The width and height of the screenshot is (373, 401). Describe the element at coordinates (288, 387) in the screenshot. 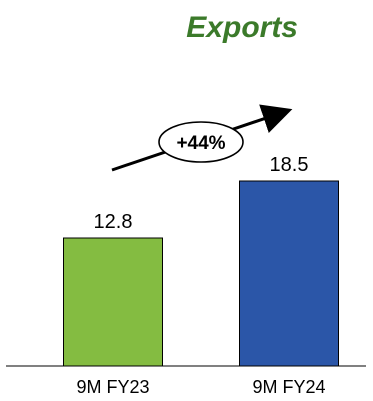

I see `x-tick-label-9m-fy24: 9M FY24` at that location.